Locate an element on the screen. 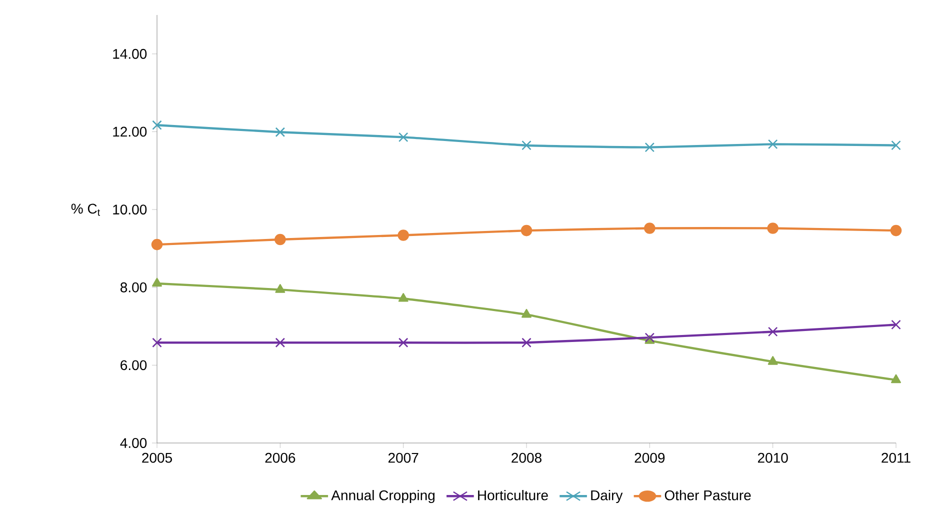  y-tick-label: 4.00 is located at coordinates (133, 443).